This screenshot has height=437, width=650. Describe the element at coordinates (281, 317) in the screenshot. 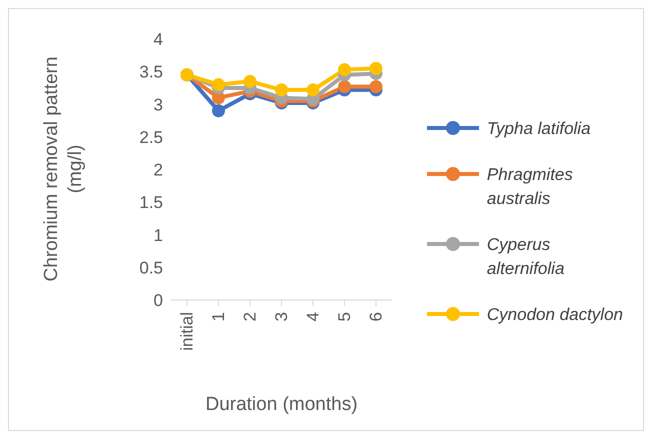

I see `x-tick-label: 3` at that location.